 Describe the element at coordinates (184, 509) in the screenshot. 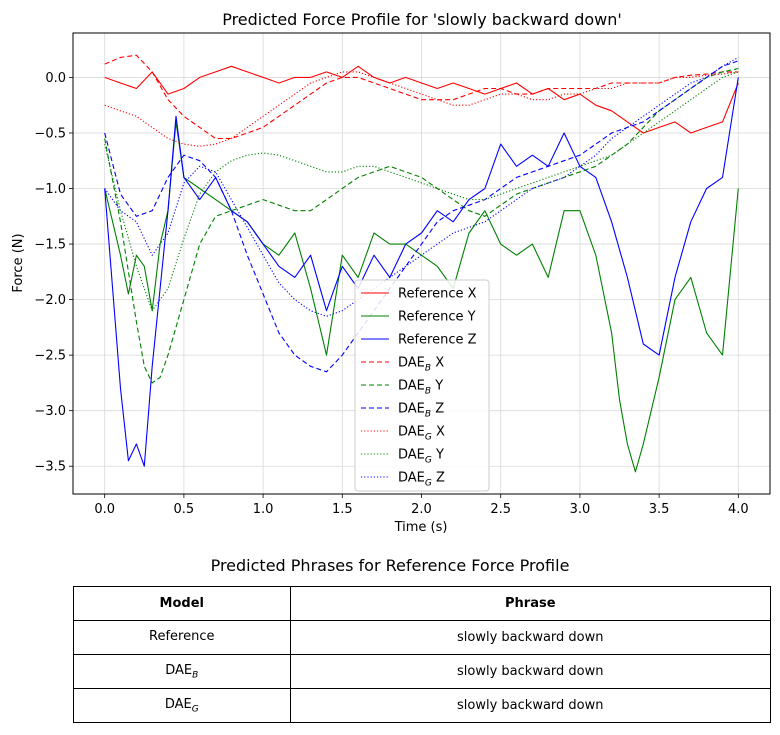

I see `x-tick-label: 0.5` at that location.